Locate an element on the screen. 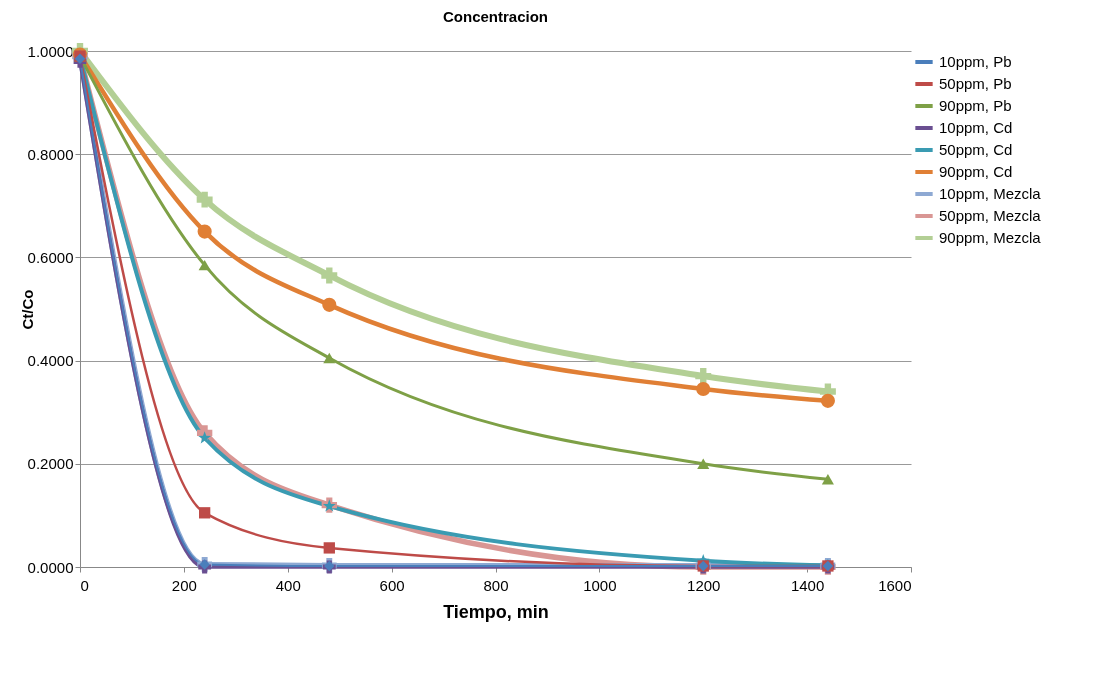 The height and width of the screenshot is (687, 1094). legend-label: 90ppm, Pb is located at coordinates (975, 105).